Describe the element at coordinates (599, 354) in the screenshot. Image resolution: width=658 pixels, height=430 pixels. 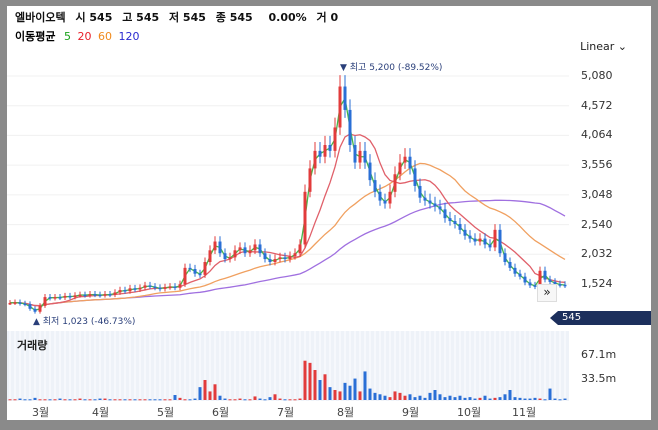
I see `volume-tick: 67.1m` at that location.